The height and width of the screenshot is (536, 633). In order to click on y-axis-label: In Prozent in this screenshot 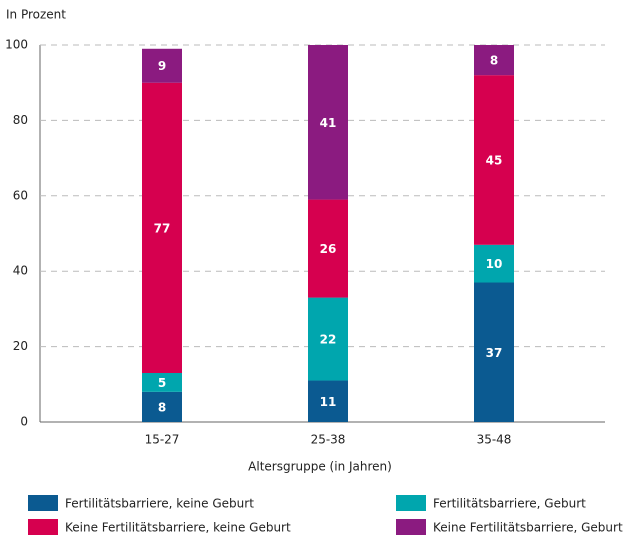, I will do `click(36, 15)`.